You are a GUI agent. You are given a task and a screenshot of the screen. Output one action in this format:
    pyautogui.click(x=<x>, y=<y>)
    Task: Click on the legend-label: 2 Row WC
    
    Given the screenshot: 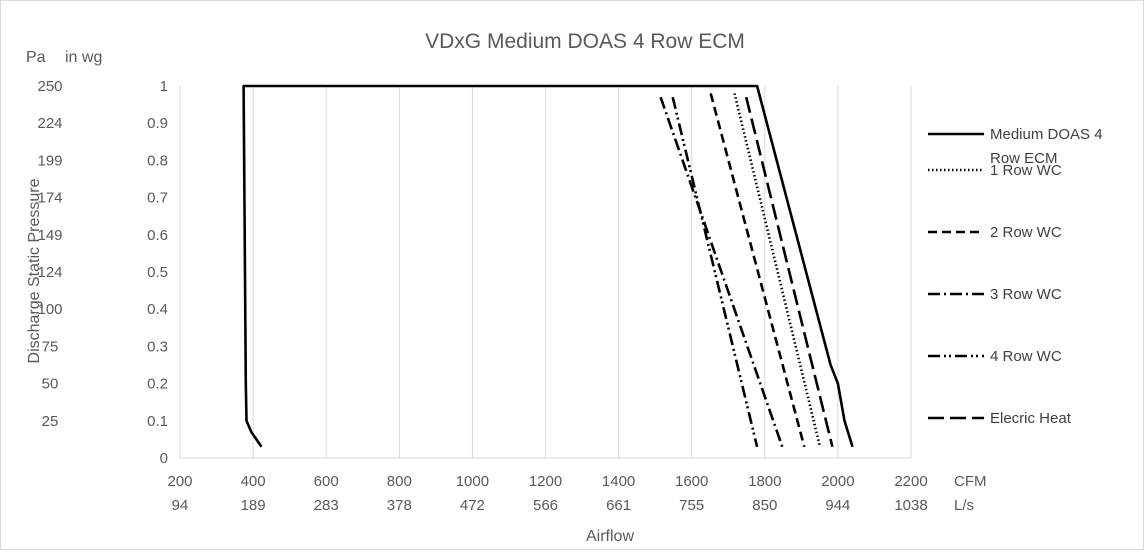 What is the action you would take?
    pyautogui.click(x=1026, y=232)
    